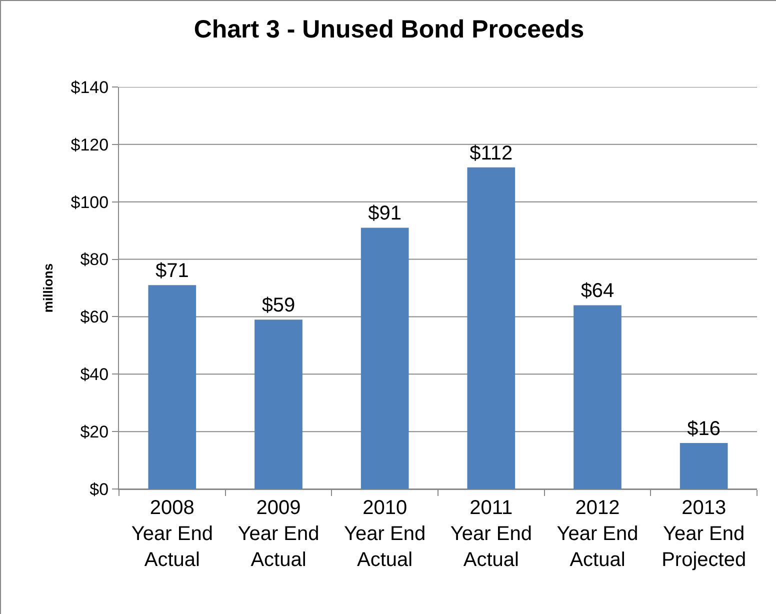 The height and width of the screenshot is (614, 776). What do you see at coordinates (172, 534) in the screenshot?
I see `x-tick-label: 2008 Year End Actual` at bounding box center [172, 534].